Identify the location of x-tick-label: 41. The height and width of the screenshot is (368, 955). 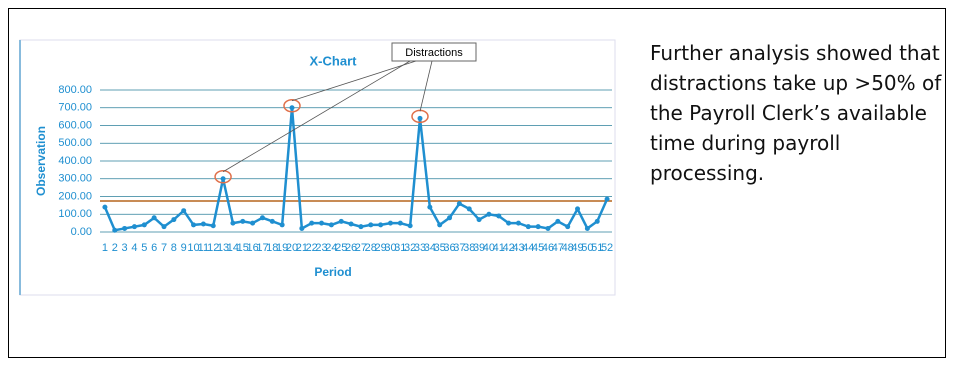
(499, 248).